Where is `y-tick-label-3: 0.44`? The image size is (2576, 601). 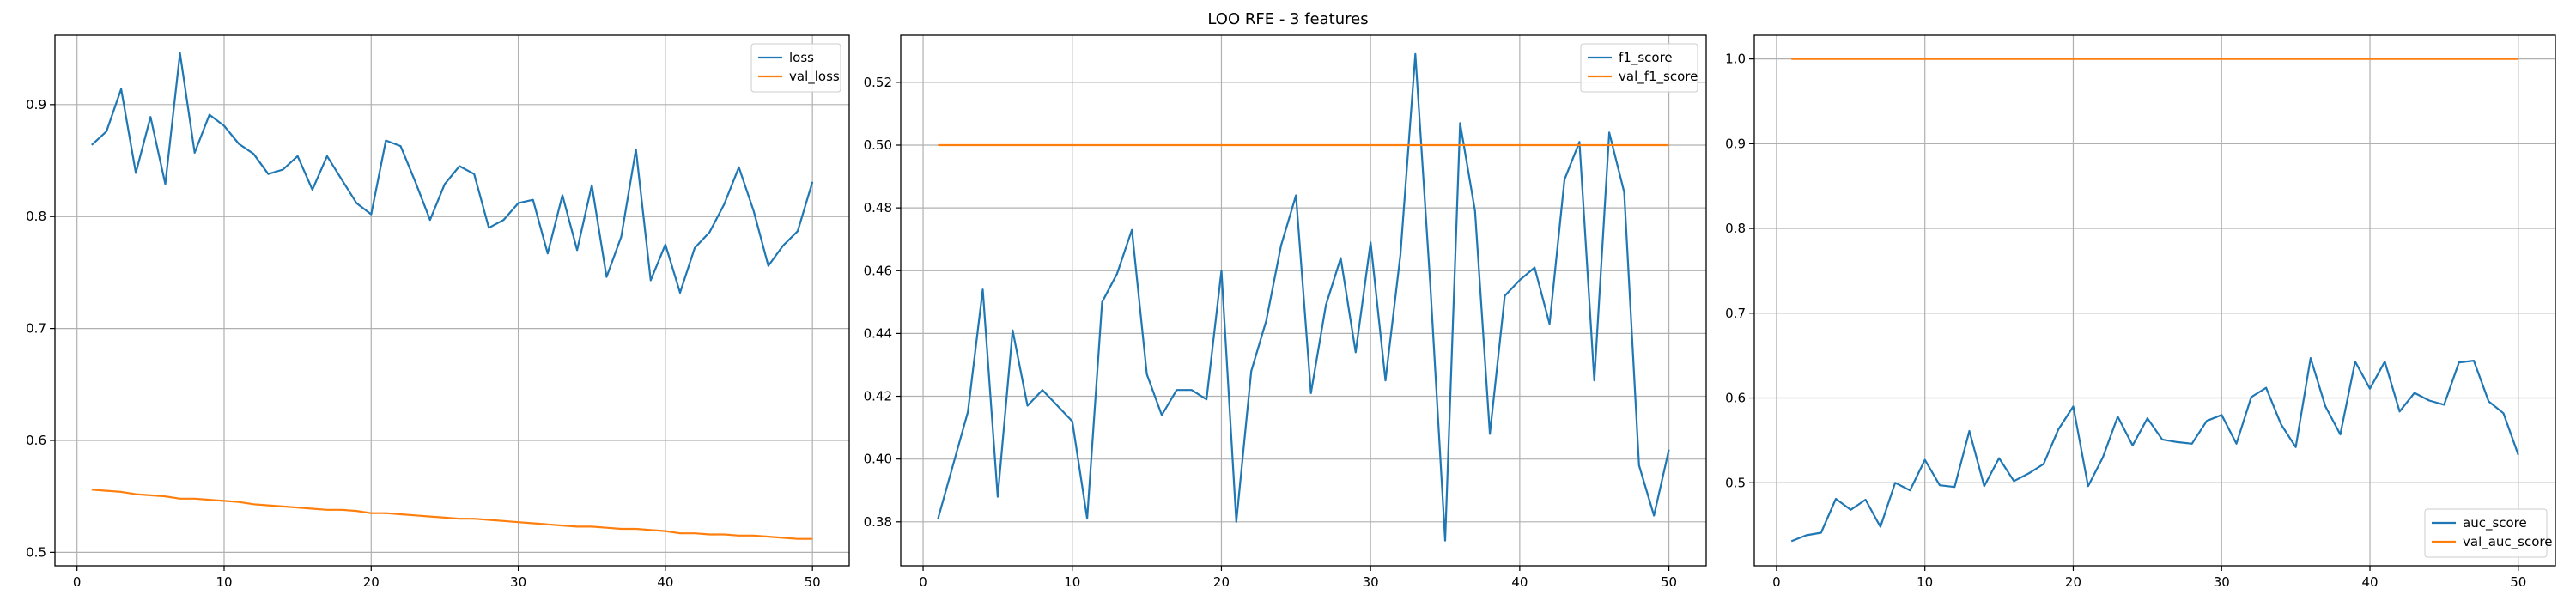 y-tick-label-3: 0.44 is located at coordinates (878, 333).